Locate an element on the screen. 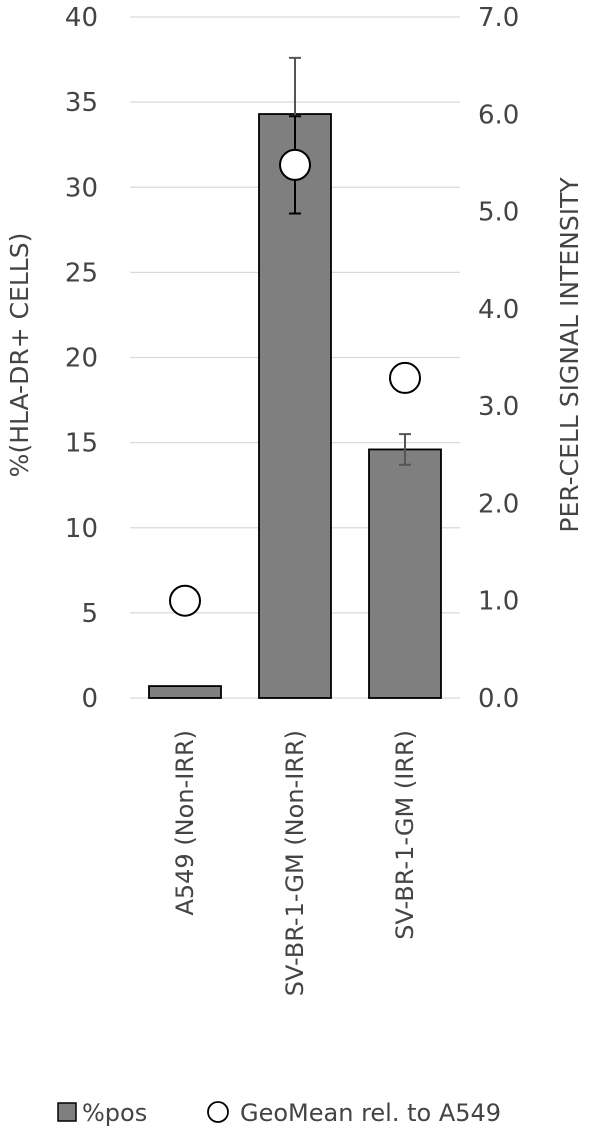 Image resolution: width=590 pixels, height=1146 pixels. legend-swatch-pos is located at coordinates (67, 1112).